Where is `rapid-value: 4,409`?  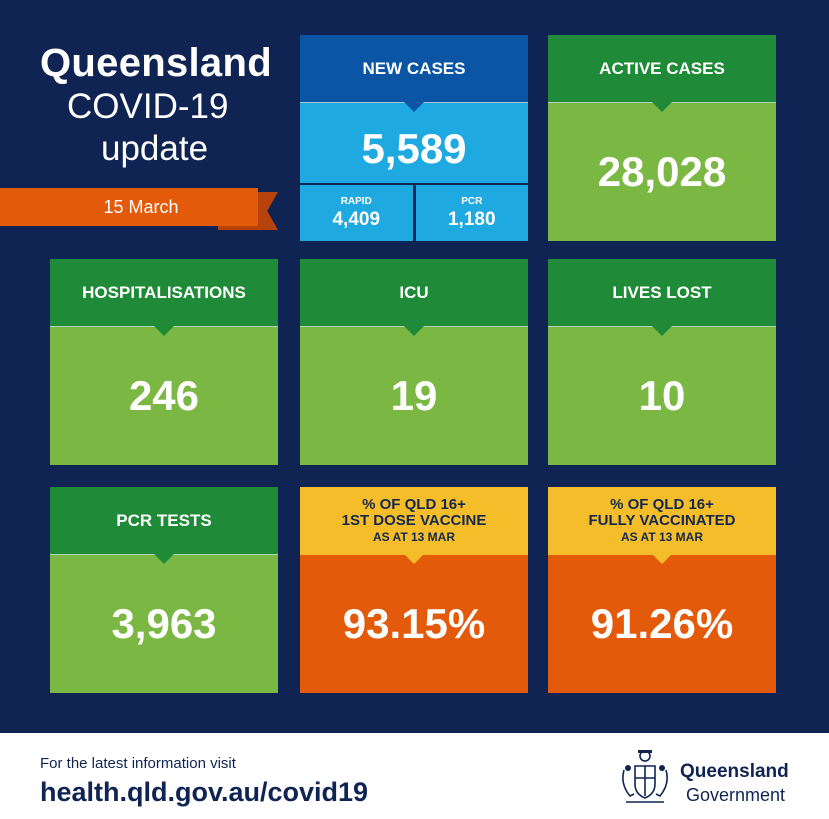 rapid-value: 4,409 is located at coordinates (356, 219).